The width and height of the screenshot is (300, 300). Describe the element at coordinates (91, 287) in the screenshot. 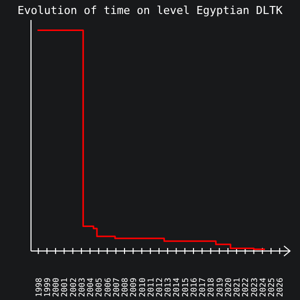

I see `x-tick-label: 2004` at that location.